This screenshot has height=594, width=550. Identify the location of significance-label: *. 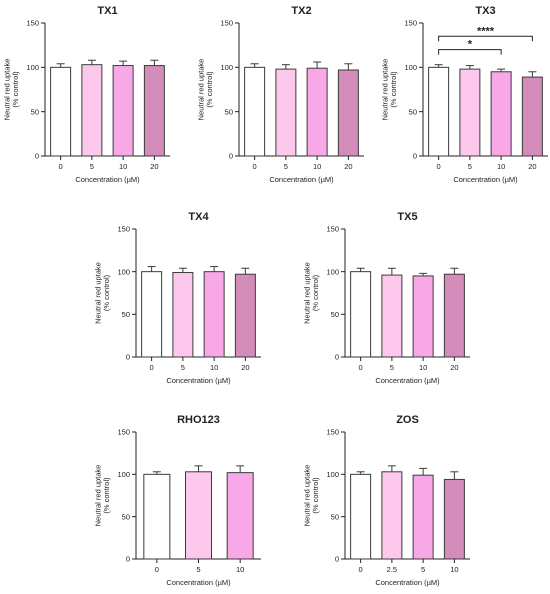
(470, 45).